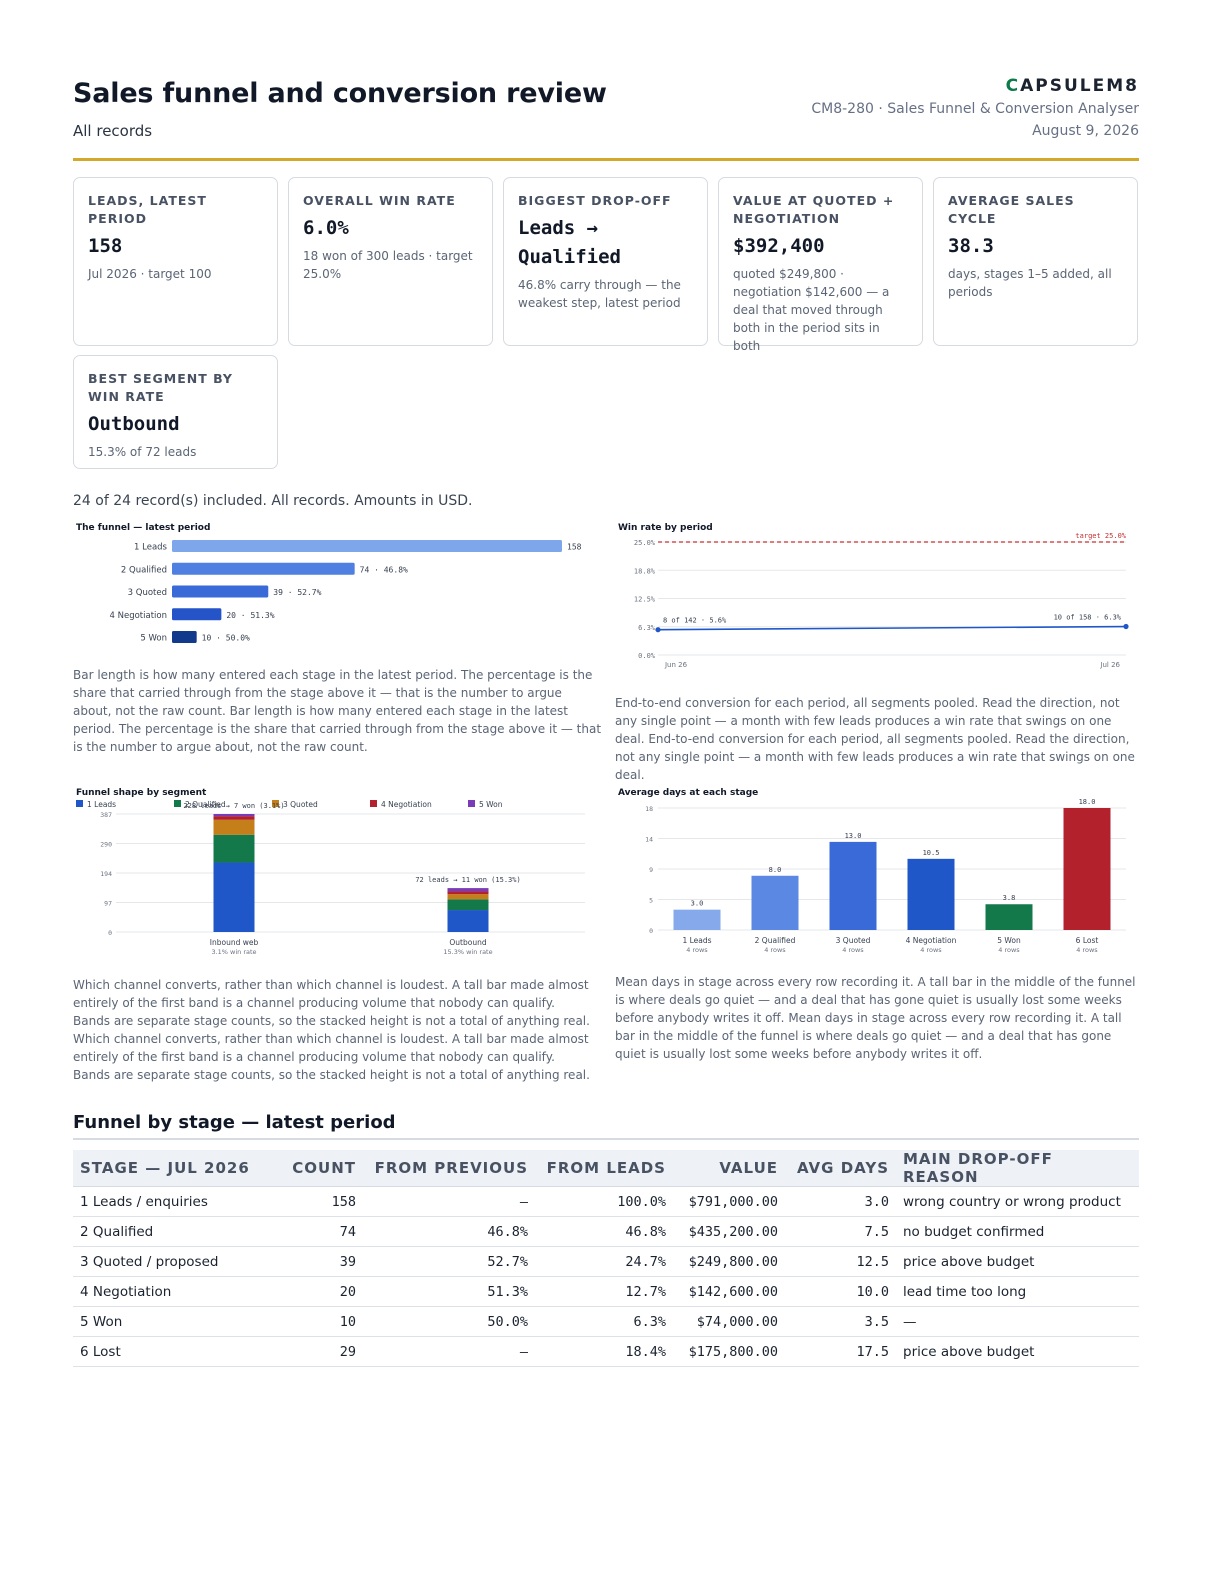 The height and width of the screenshot is (1584, 1224). Describe the element at coordinates (651, 931) in the screenshot. I see `tick-label: 0` at that location.